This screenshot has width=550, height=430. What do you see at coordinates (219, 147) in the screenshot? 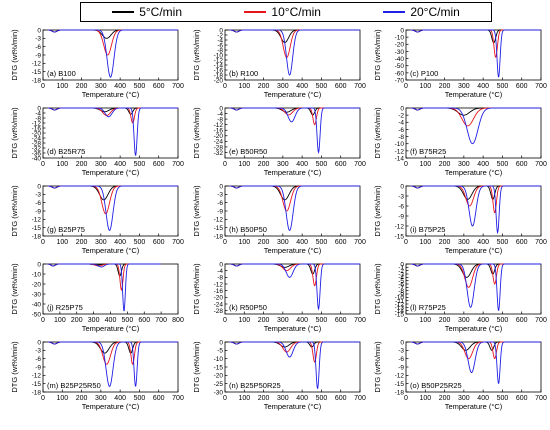
I see `y-tick-label: -28` at bounding box center [219, 147].